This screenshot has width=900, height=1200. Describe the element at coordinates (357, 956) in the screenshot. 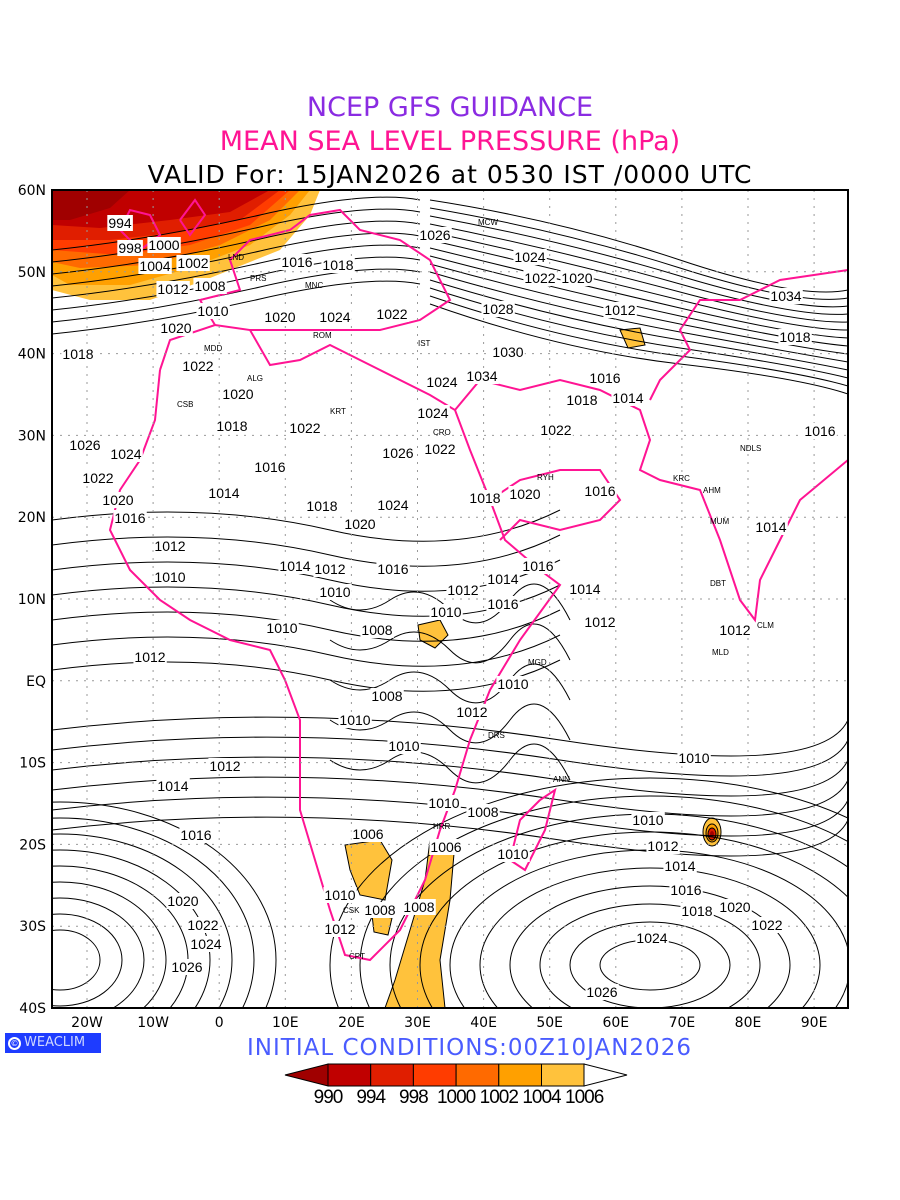

I see `station-code: CPT` at that location.